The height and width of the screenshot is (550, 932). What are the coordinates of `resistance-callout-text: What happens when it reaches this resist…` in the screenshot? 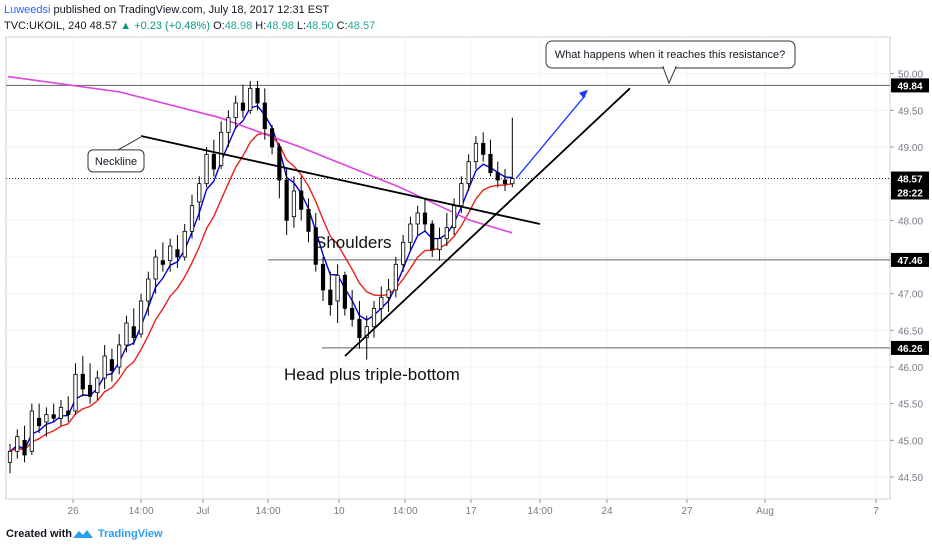 It's located at (670, 55).